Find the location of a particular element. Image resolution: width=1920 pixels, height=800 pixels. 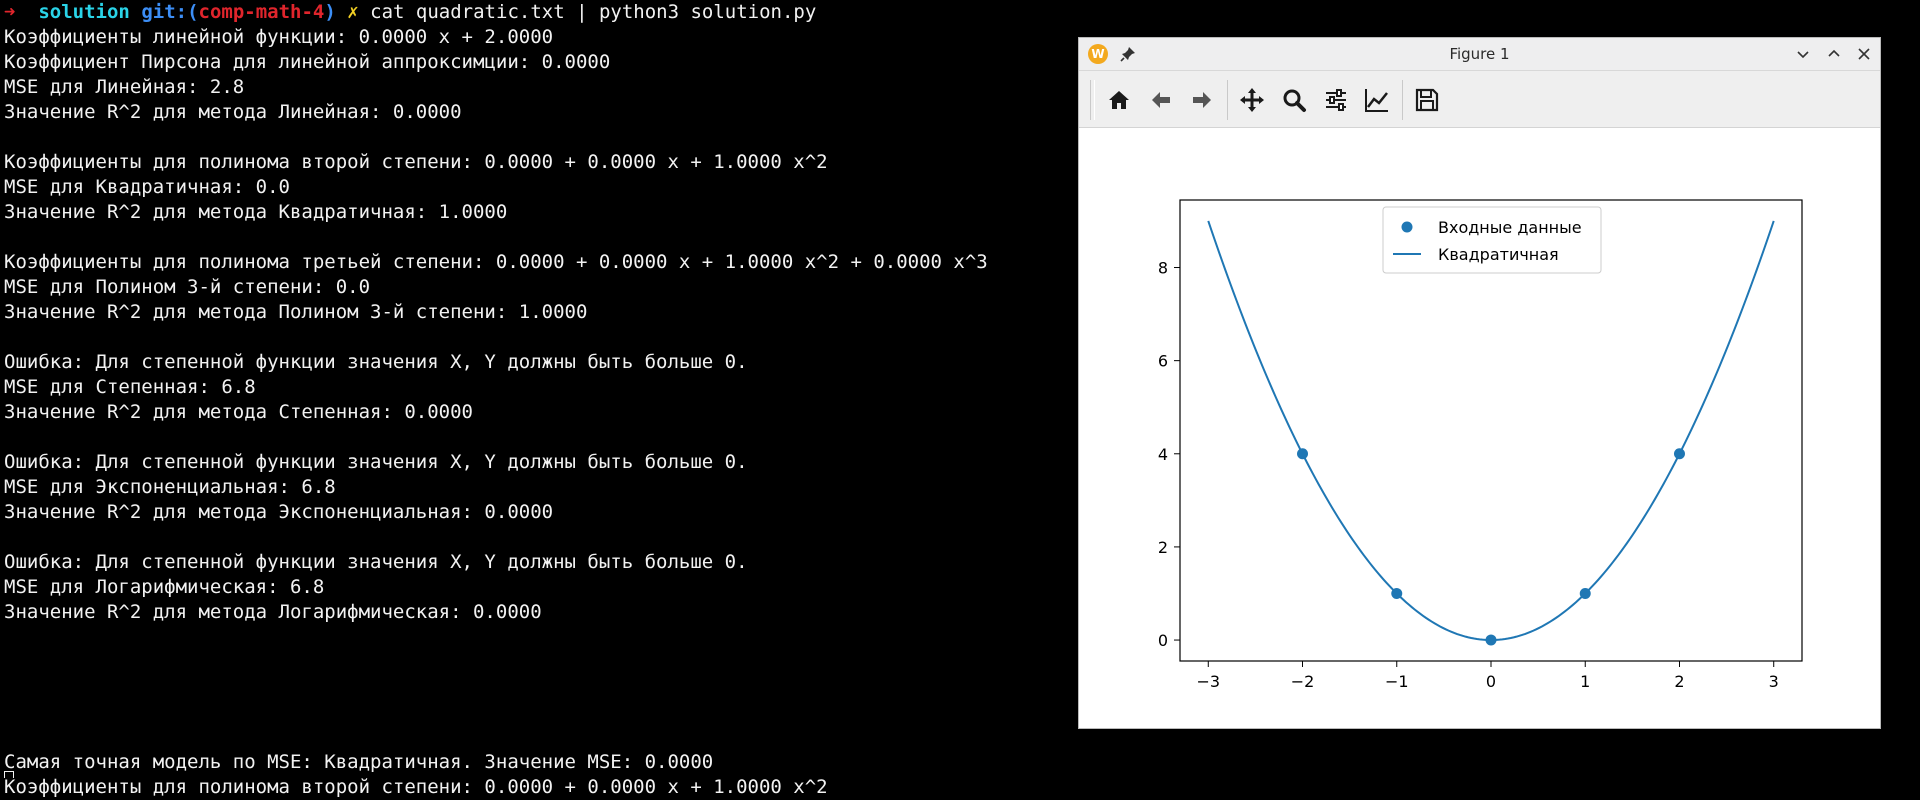

edit-axis-icon is located at coordinates (1376, 100).